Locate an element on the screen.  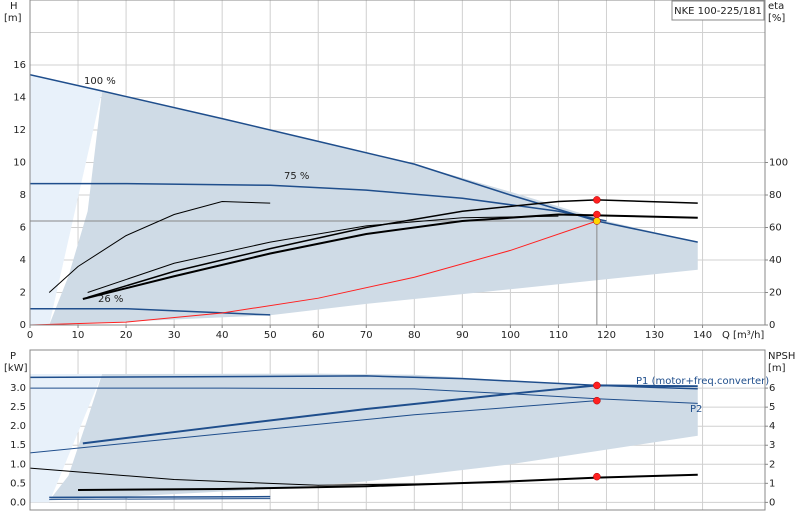
x-tick-label: 90 is located at coordinates (462, 335).